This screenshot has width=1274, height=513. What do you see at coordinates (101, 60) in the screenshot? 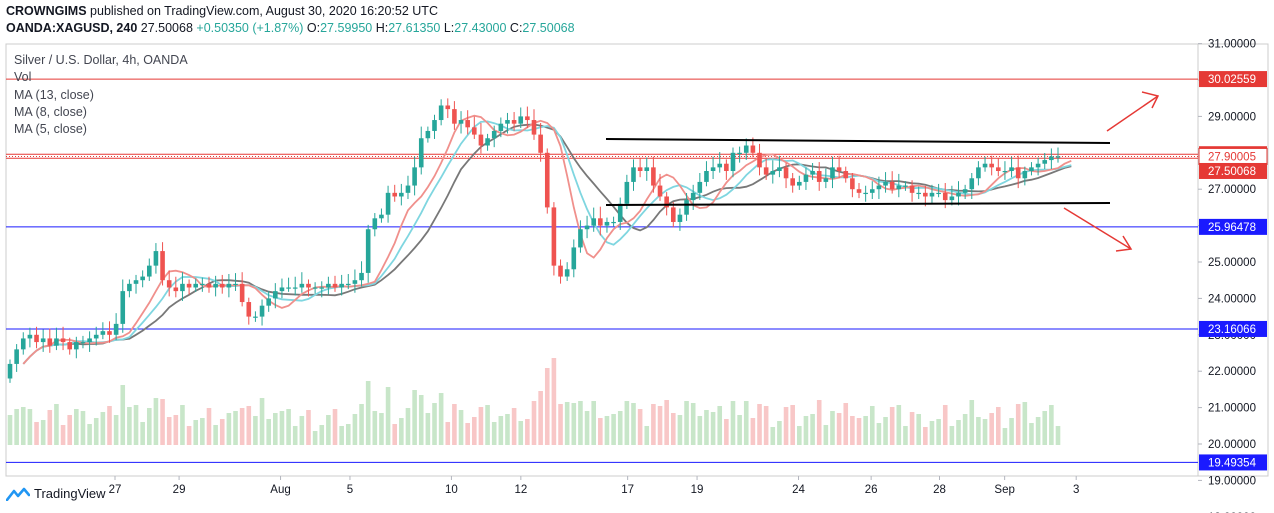
I see `legend-series-title: Silver / U.S. Dollar, 4h, OANDA` at bounding box center [101, 60].